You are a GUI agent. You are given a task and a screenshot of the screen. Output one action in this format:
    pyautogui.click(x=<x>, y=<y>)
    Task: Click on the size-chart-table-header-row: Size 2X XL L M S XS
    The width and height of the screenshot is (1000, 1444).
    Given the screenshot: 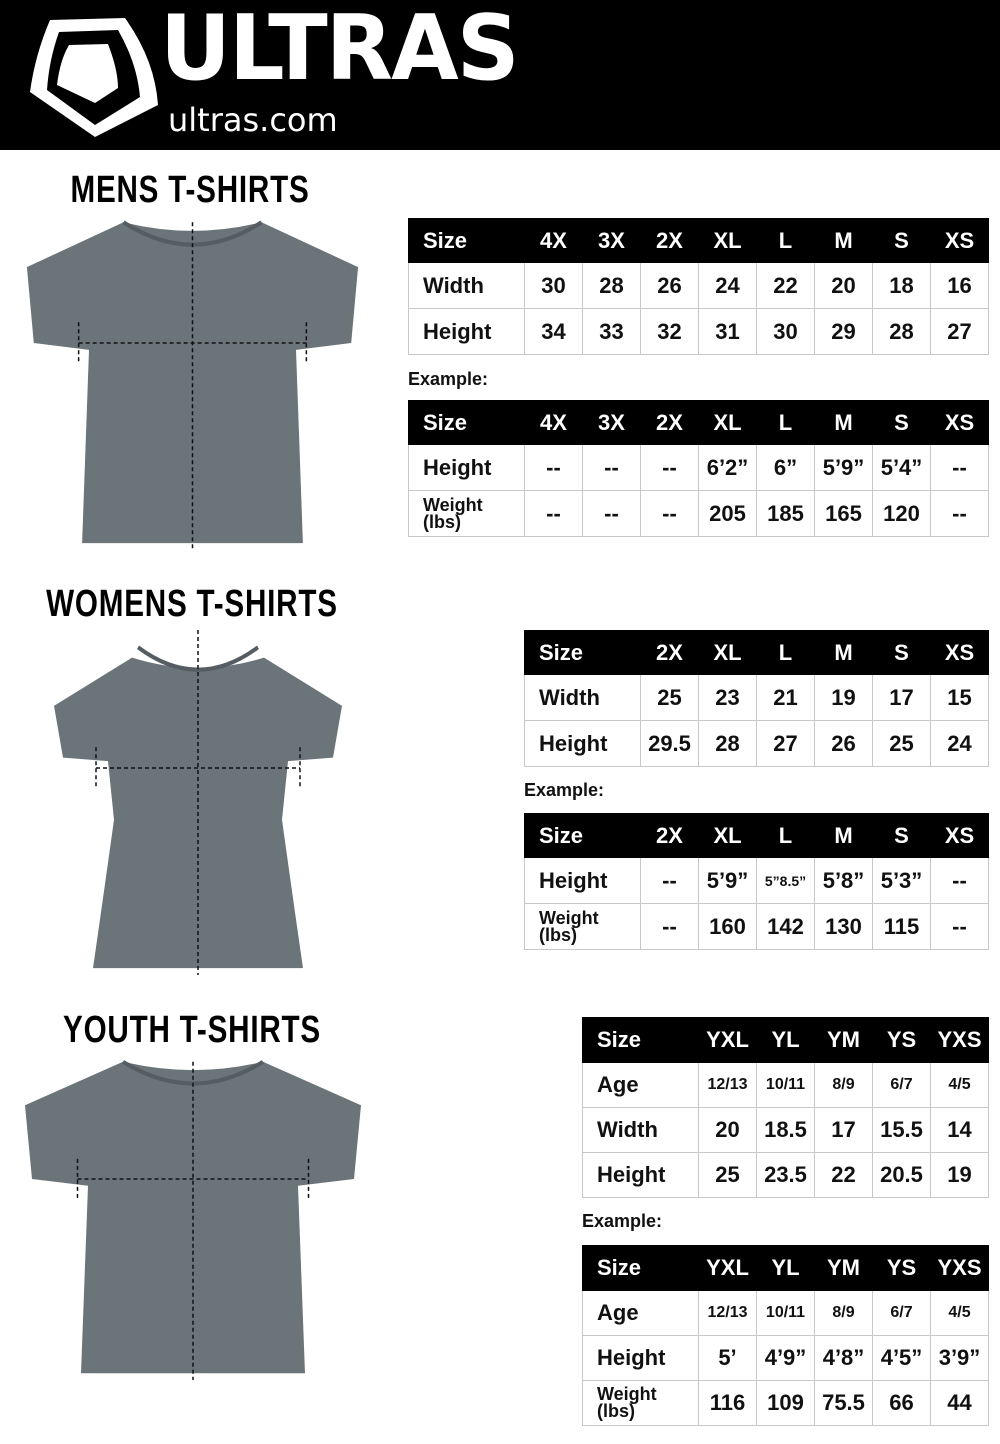 What is the action you would take?
    pyautogui.click(x=756, y=652)
    